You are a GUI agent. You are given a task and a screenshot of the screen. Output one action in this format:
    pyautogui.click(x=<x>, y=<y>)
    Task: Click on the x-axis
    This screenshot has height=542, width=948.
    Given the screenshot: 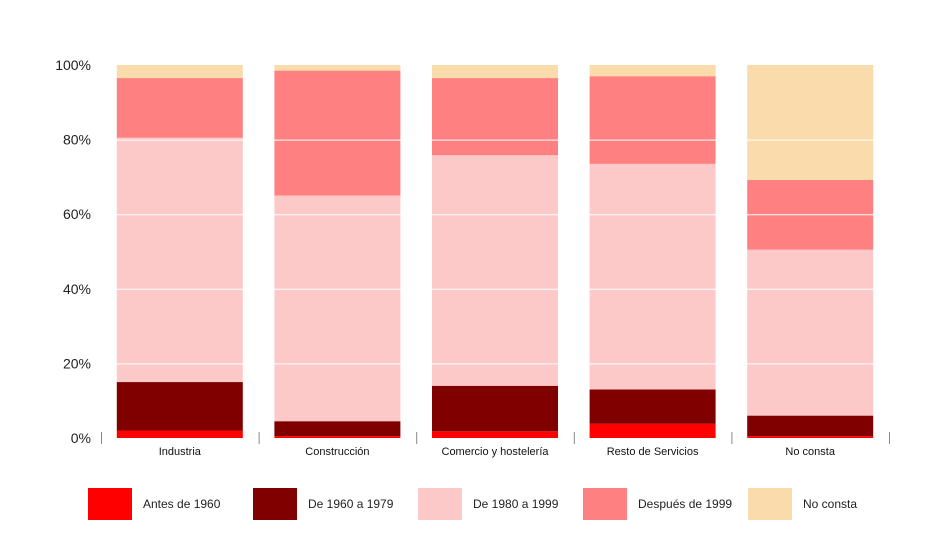 What is the action you would take?
    pyautogui.click(x=495, y=438)
    